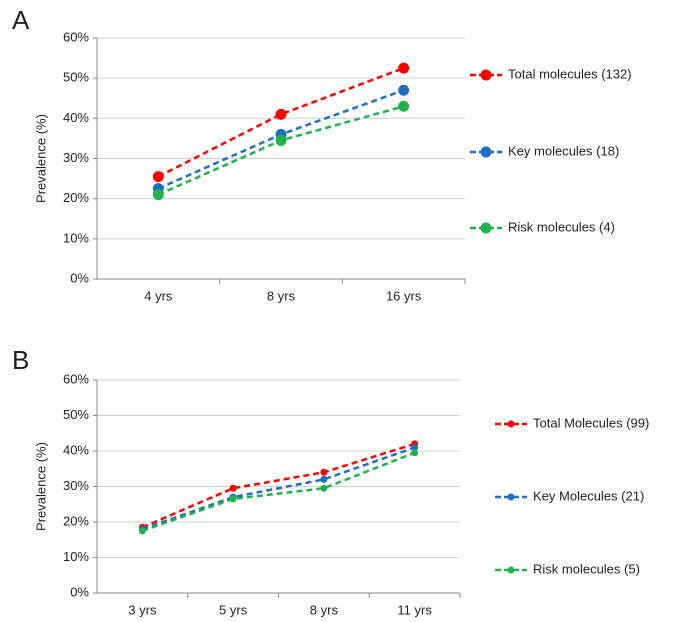  What do you see at coordinates (586, 568) in the screenshot?
I see `legend-label: Risk molecules (5)` at bounding box center [586, 568].